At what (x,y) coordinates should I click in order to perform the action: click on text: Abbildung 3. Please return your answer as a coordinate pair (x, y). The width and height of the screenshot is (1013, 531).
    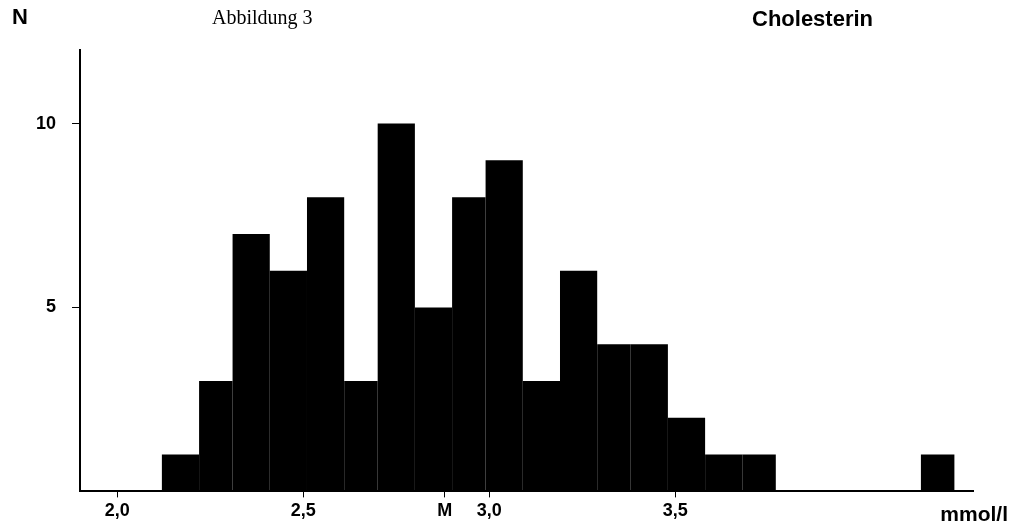
    Looking at the image, I should click on (262, 17).